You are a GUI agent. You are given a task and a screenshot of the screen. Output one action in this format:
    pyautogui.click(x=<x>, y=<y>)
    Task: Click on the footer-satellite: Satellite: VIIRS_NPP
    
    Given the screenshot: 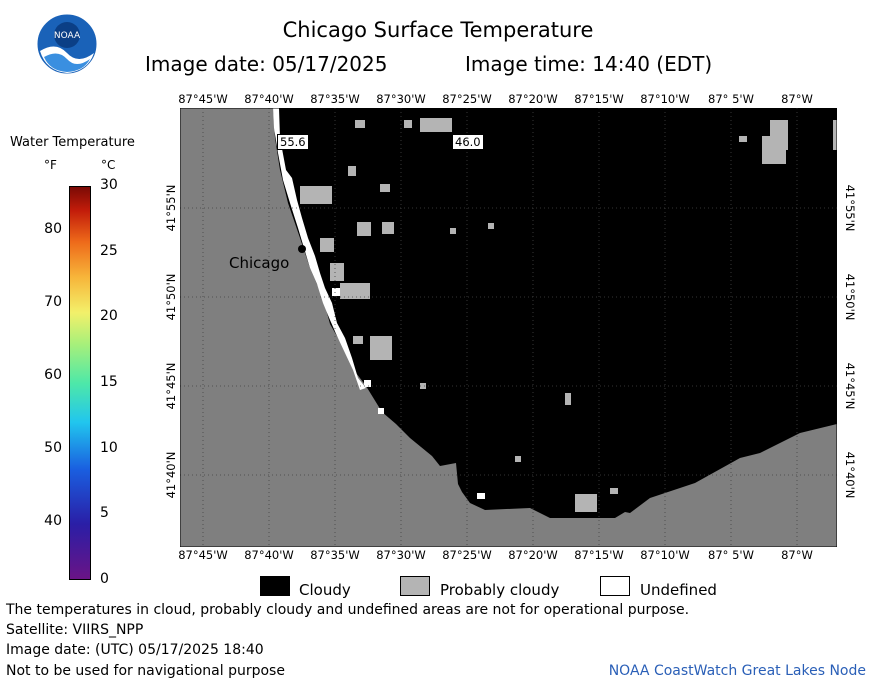 What is the action you would take?
    pyautogui.click(x=75, y=630)
    